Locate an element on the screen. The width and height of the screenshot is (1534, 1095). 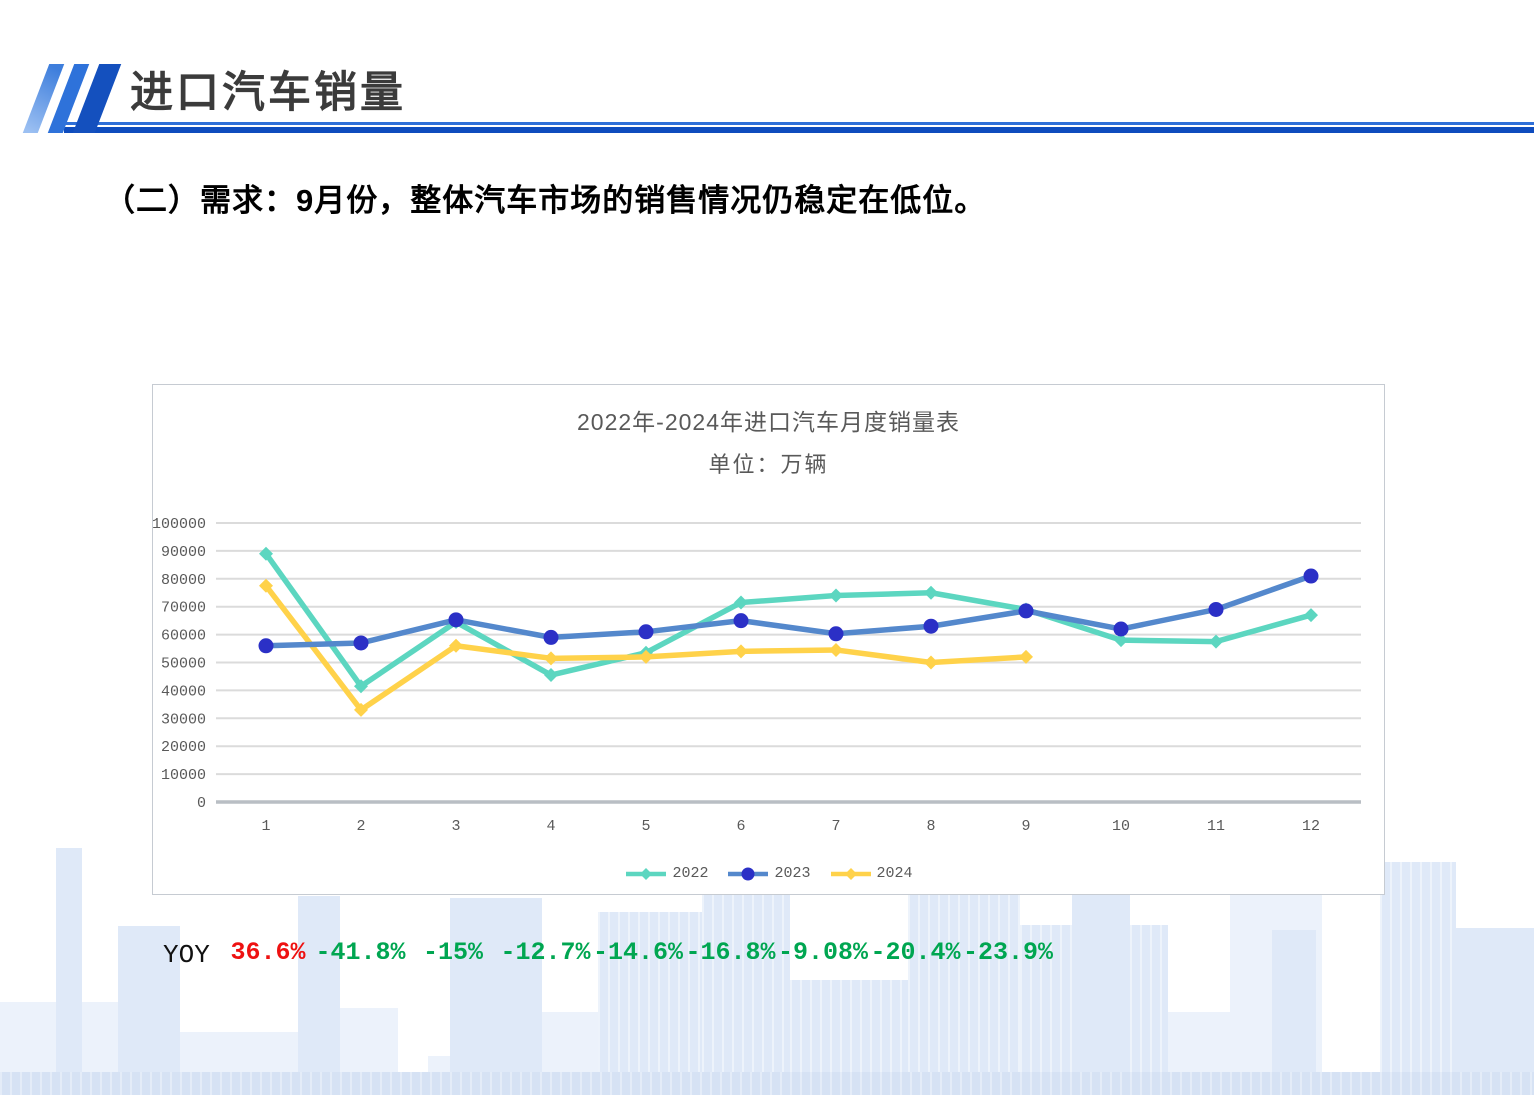
x-axis-tick-label: 5 is located at coordinates (645, 826).